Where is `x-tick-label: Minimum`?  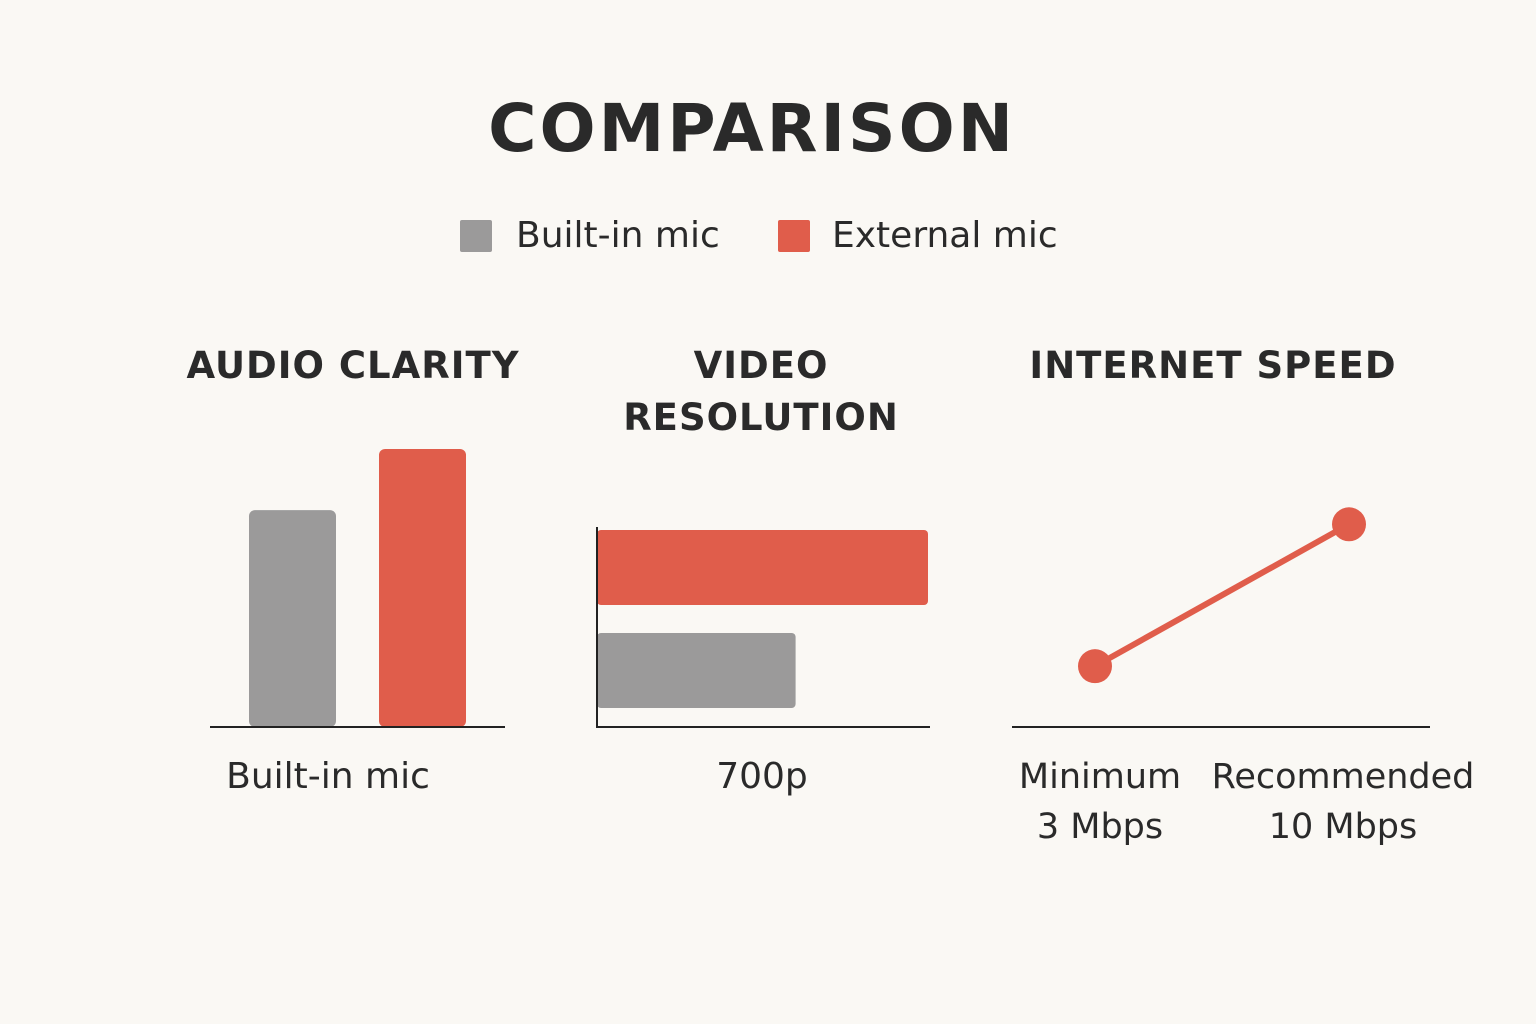 x-tick-label: Minimum is located at coordinates (1100, 777).